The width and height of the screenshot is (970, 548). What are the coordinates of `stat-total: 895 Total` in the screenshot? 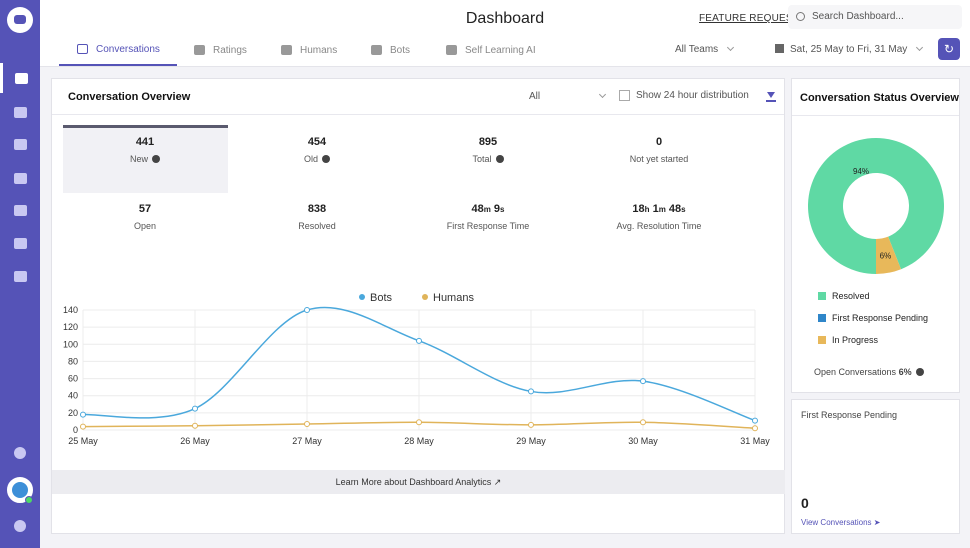 It's located at (488, 150).